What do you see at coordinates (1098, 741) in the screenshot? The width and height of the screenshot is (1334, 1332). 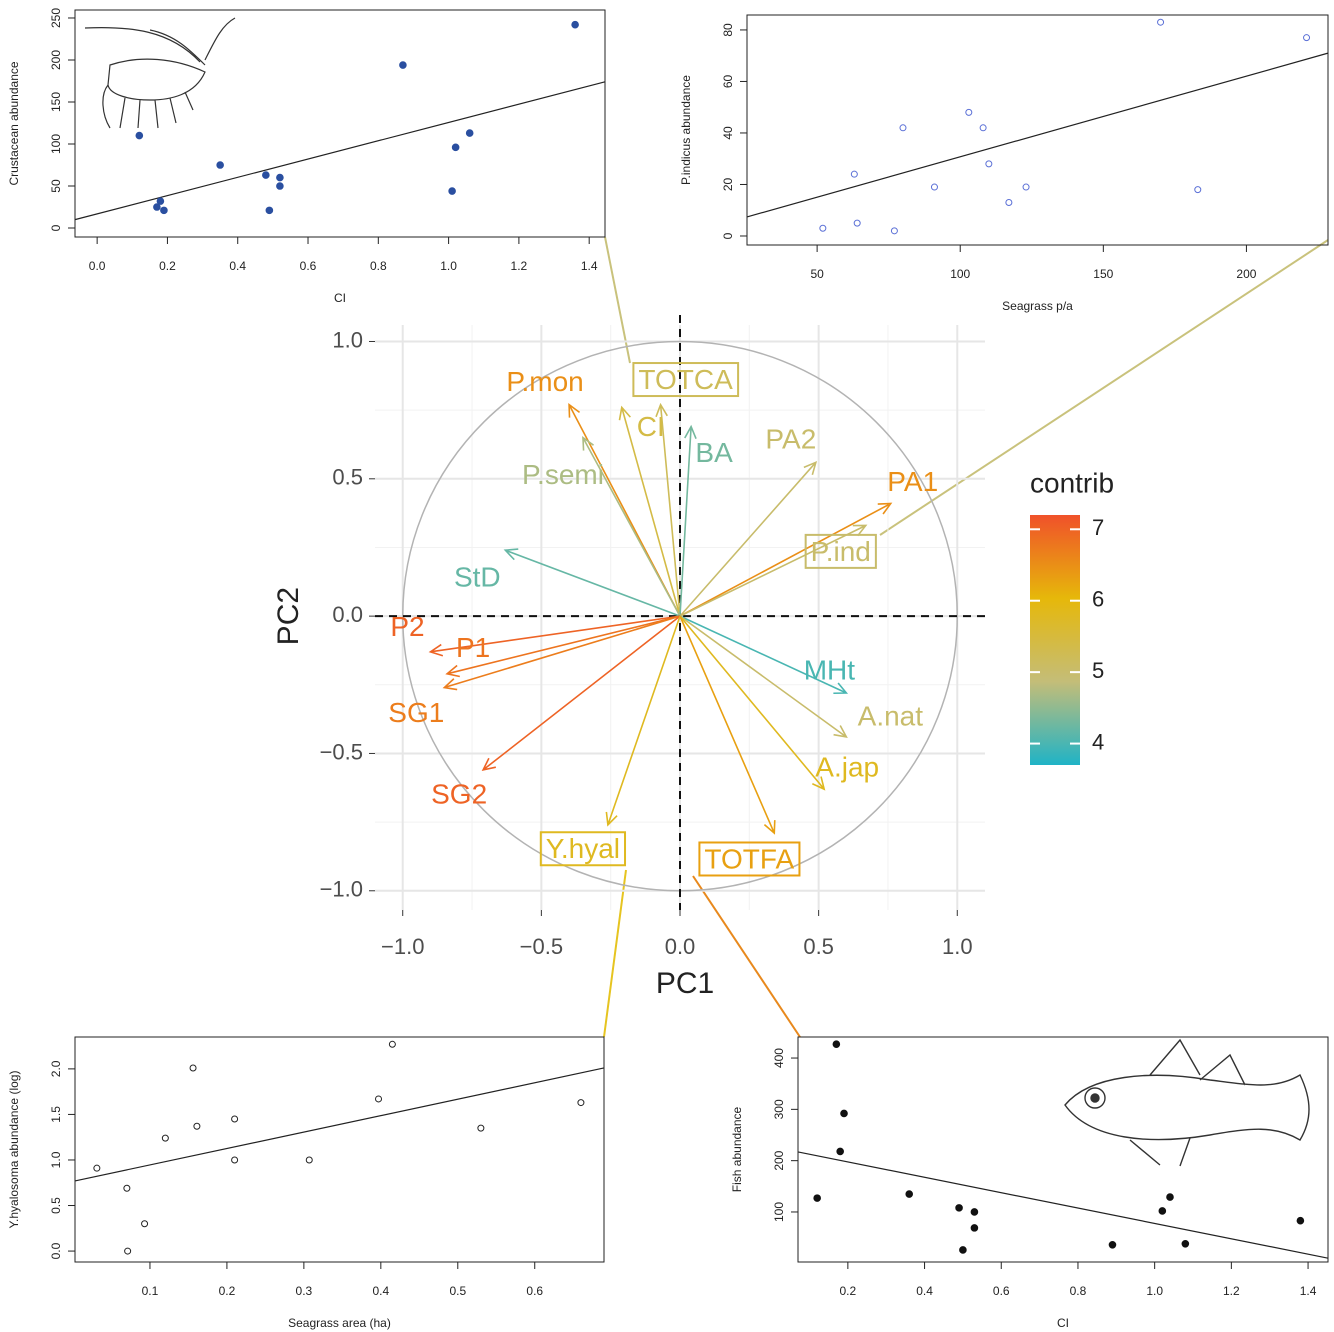 I see `colorbar-tick-label: 4` at bounding box center [1098, 741].